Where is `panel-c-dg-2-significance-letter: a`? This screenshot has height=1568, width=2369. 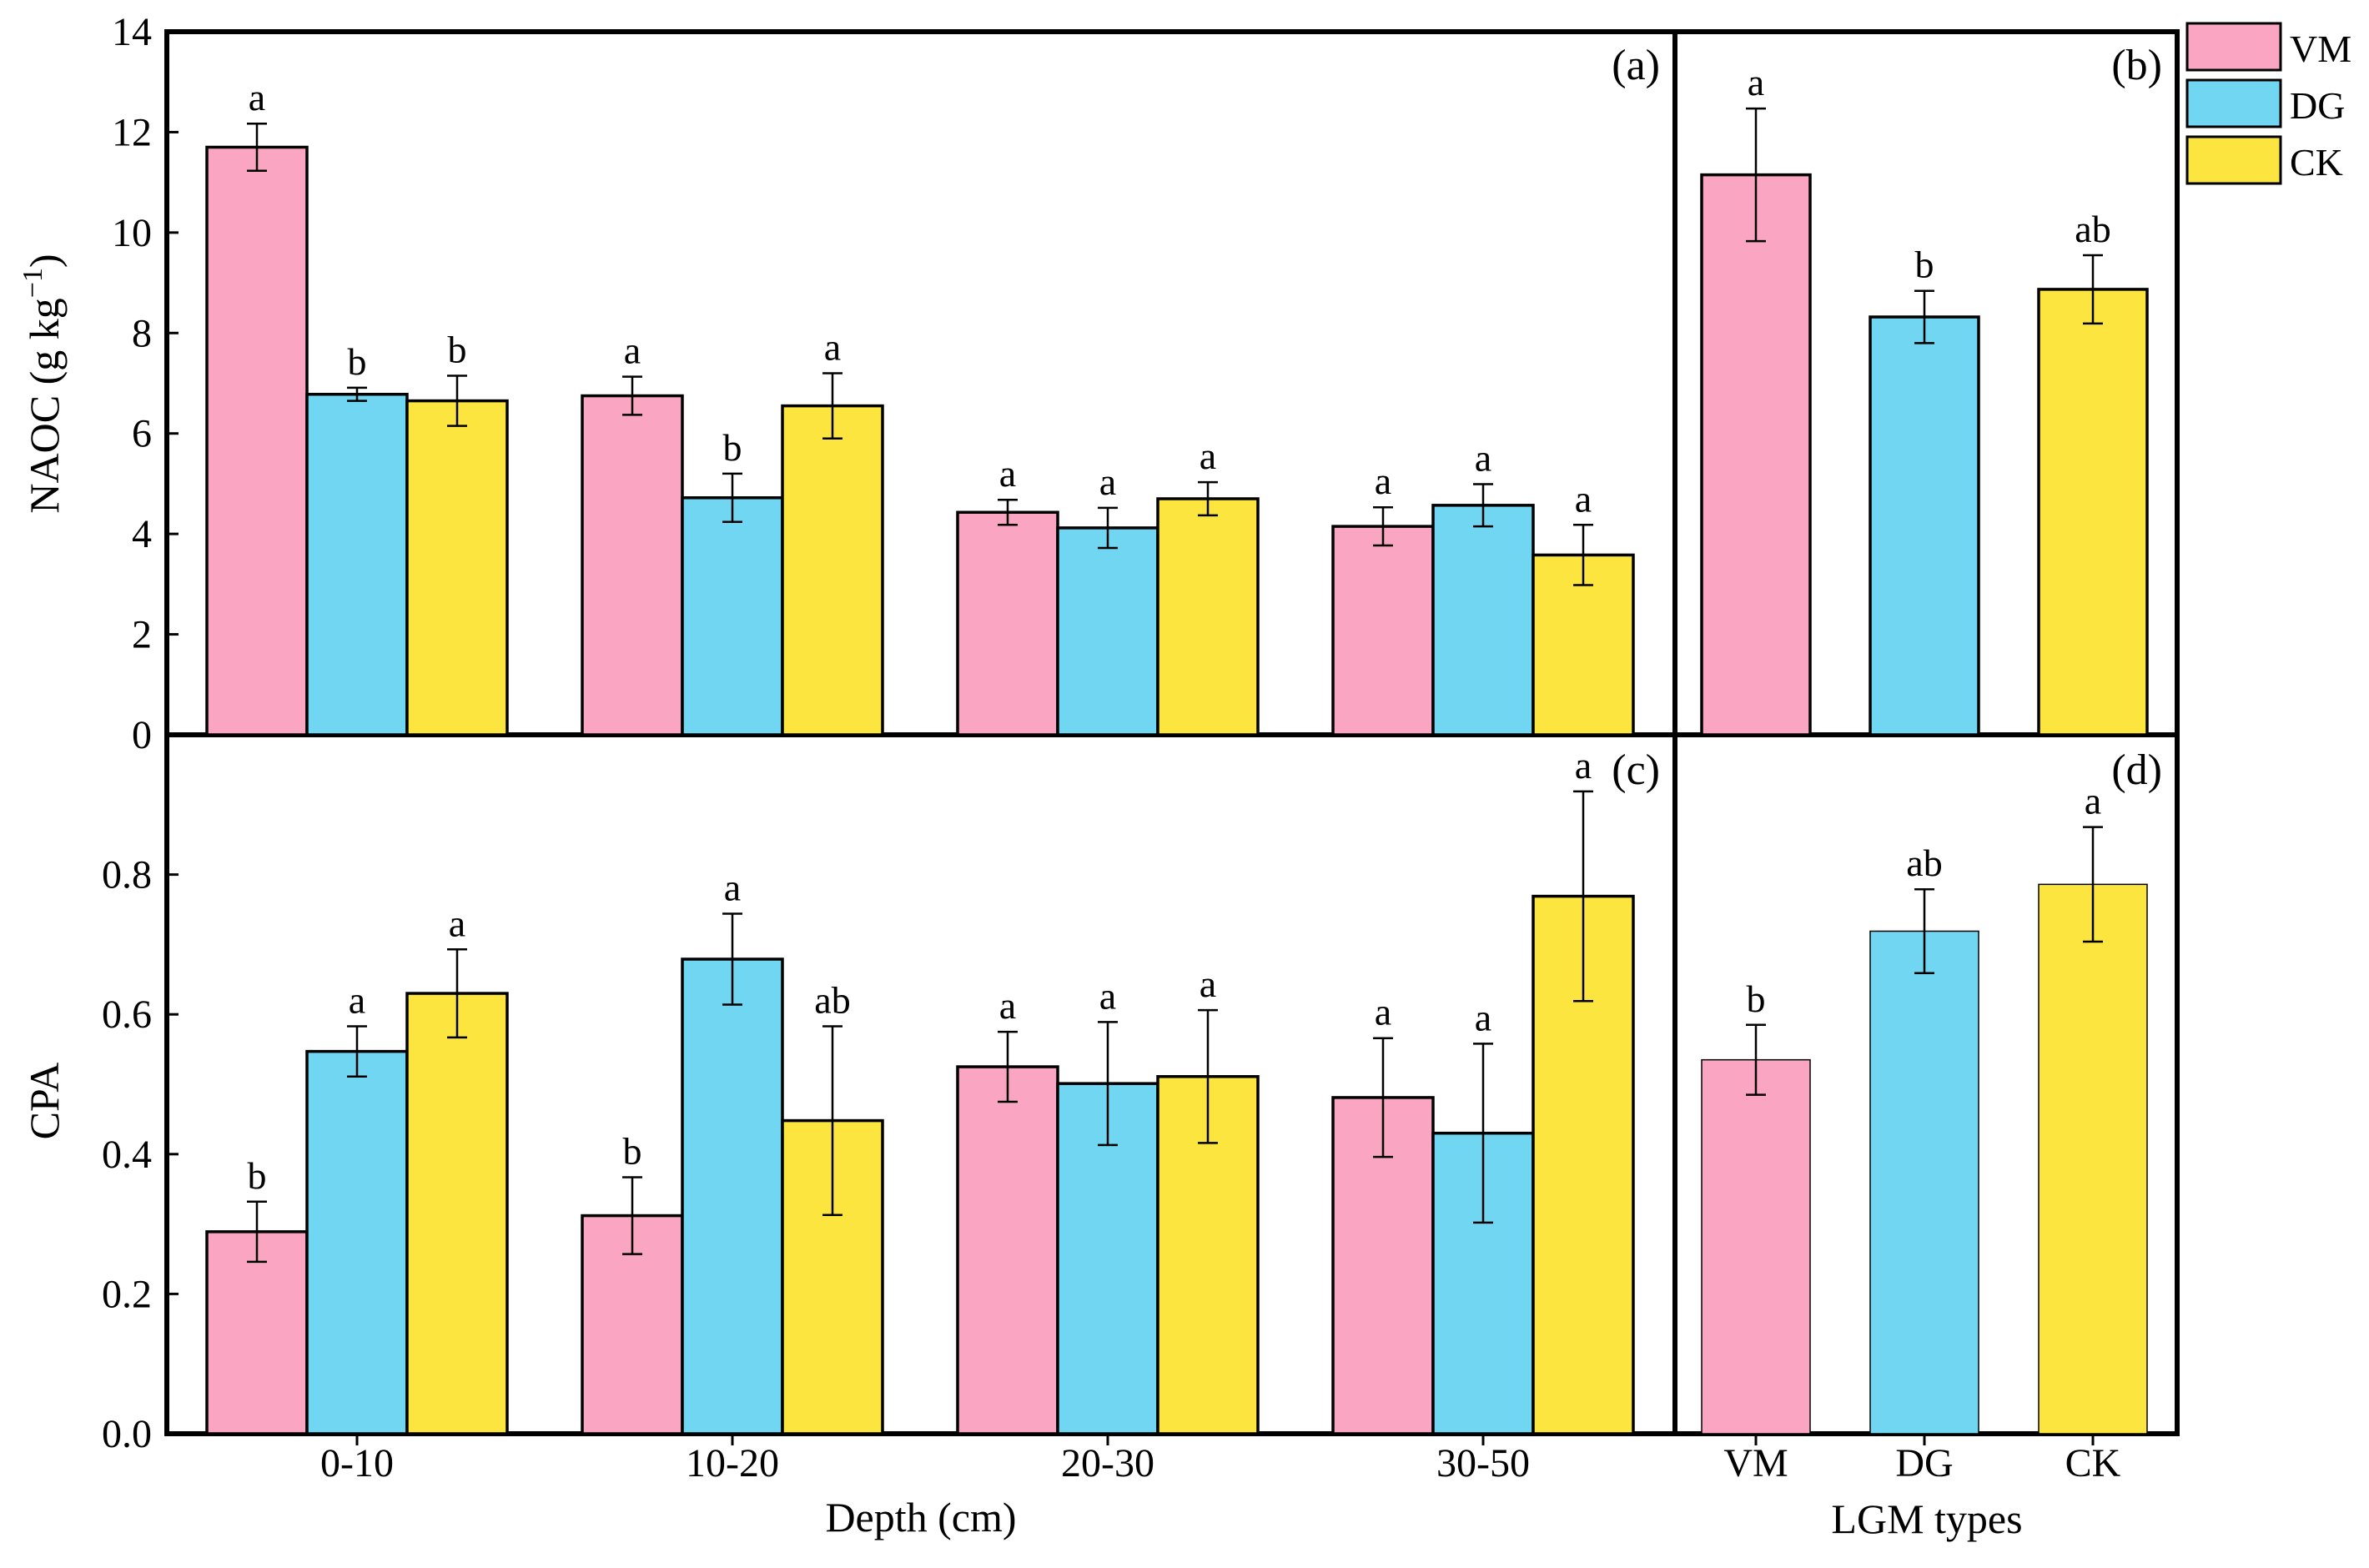 panel-c-dg-2-significance-letter: a is located at coordinates (1107, 995).